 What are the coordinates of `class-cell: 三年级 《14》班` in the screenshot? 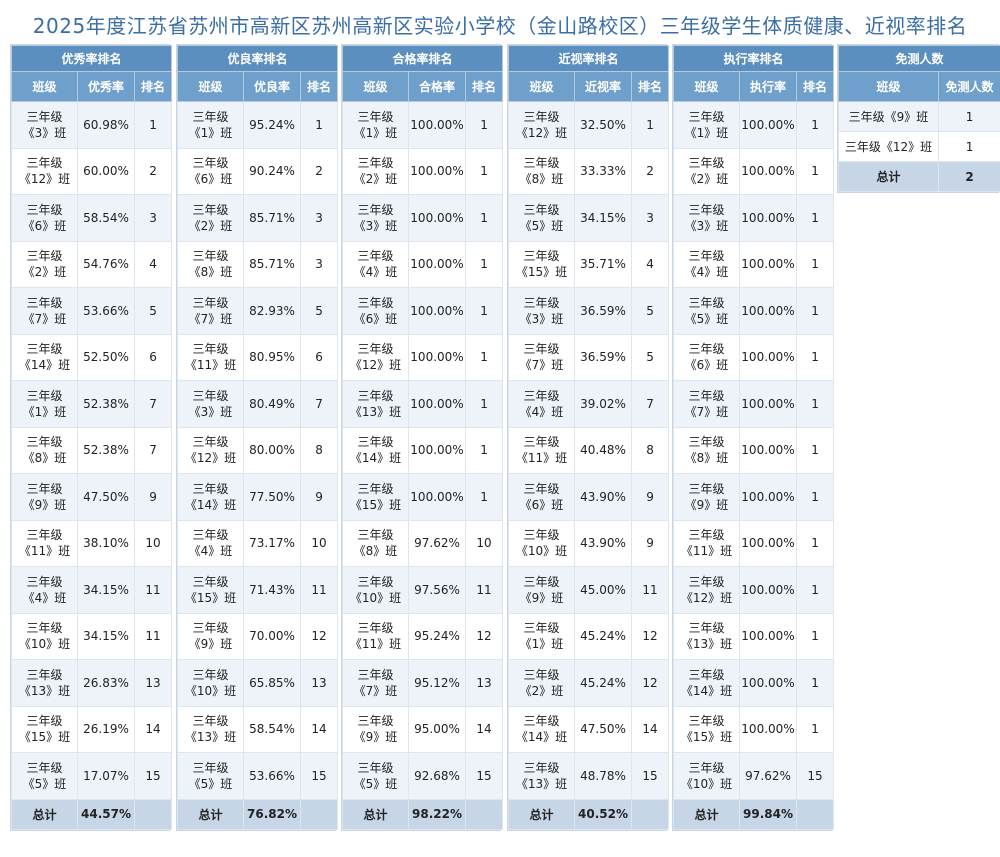 It's located at (44, 357).